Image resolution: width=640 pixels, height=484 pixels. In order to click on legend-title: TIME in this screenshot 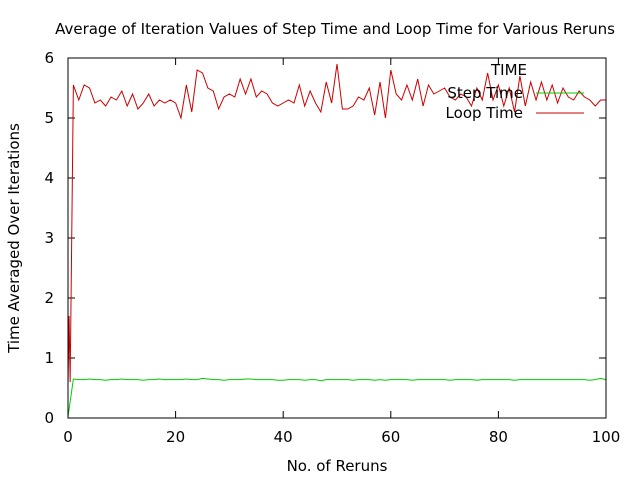, I will do `click(508, 70)`.